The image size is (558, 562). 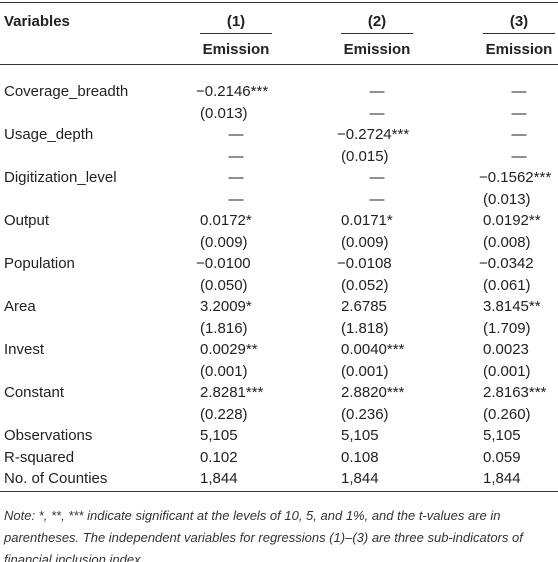 I want to click on standard-error: (0.008), so click(x=507, y=242).